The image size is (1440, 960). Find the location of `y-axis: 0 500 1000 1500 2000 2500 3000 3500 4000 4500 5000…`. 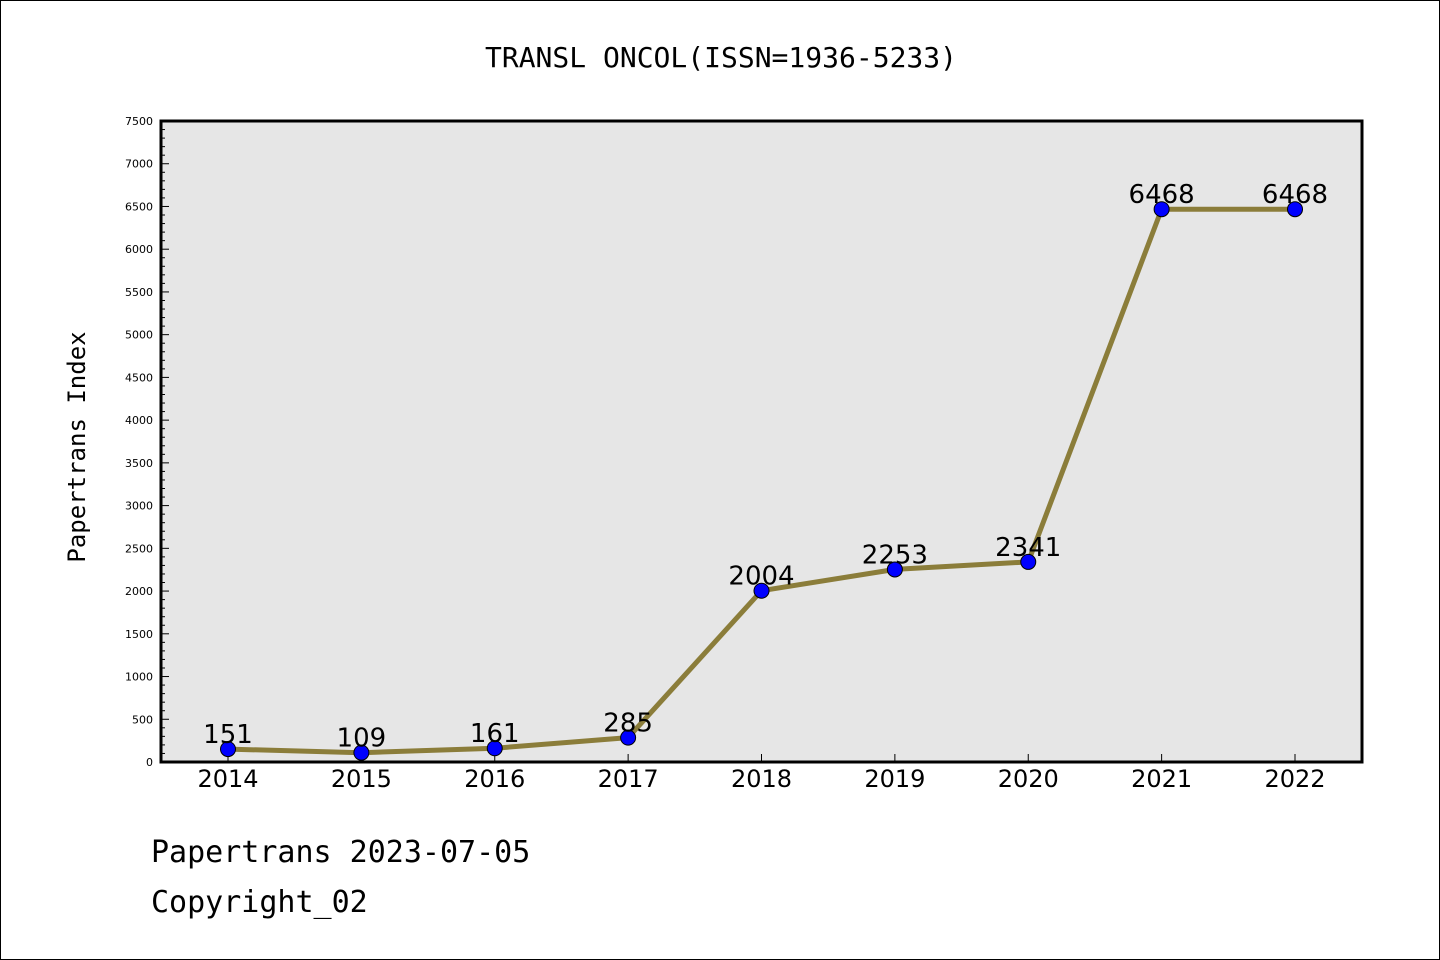

y-axis: 0 500 1000 1500 2000 2500 3000 3500 4000 4500 5000… is located at coordinates (147, 442).